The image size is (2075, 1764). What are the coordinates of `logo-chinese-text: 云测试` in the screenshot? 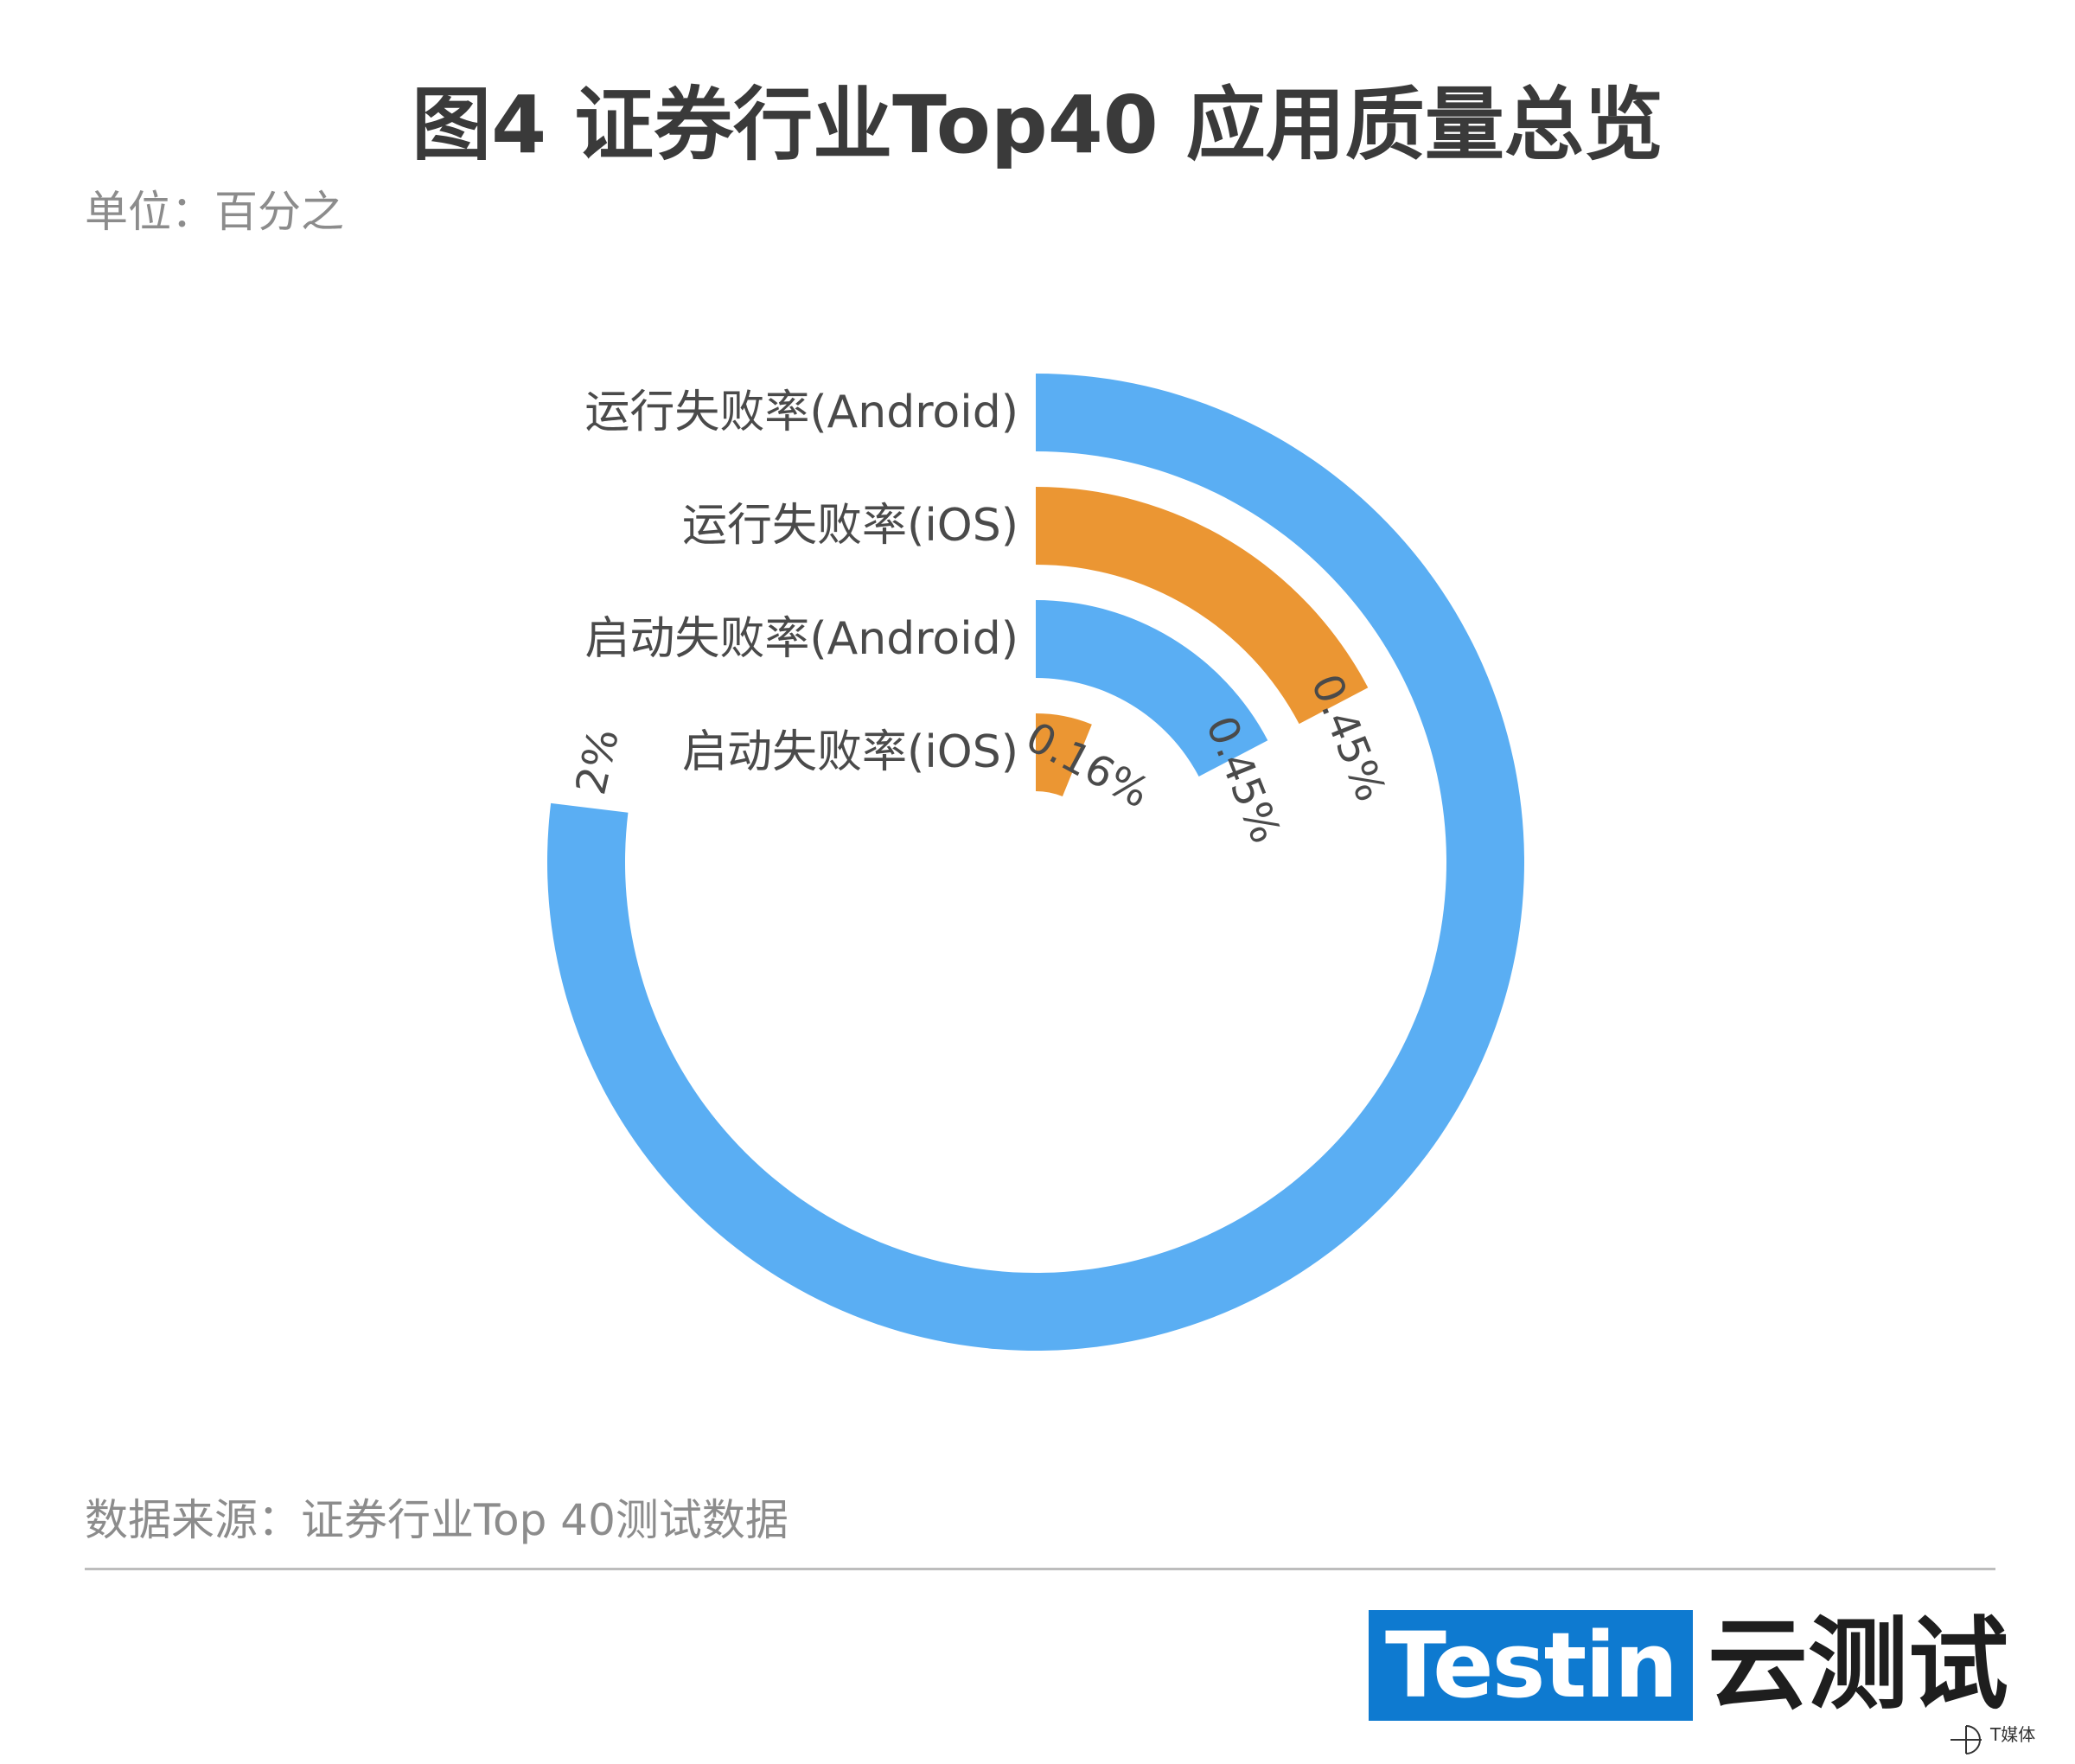 It's located at (1858, 1665).